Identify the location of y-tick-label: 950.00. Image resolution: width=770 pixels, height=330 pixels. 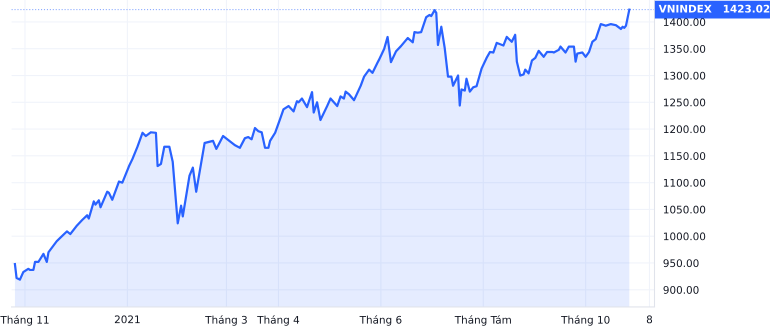
(681, 263).